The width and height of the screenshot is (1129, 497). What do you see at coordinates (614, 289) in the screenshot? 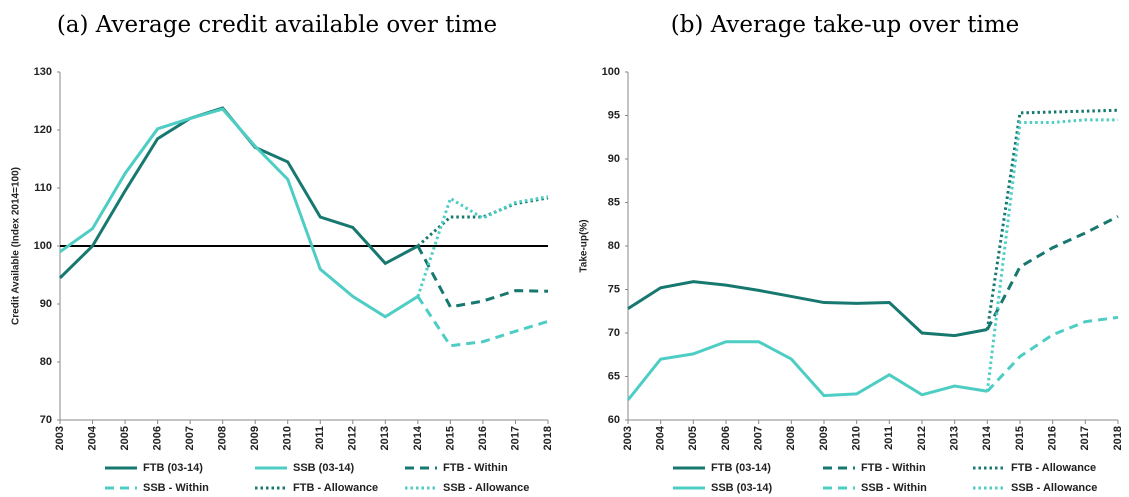
I see `y-tick-label: 75` at bounding box center [614, 289].